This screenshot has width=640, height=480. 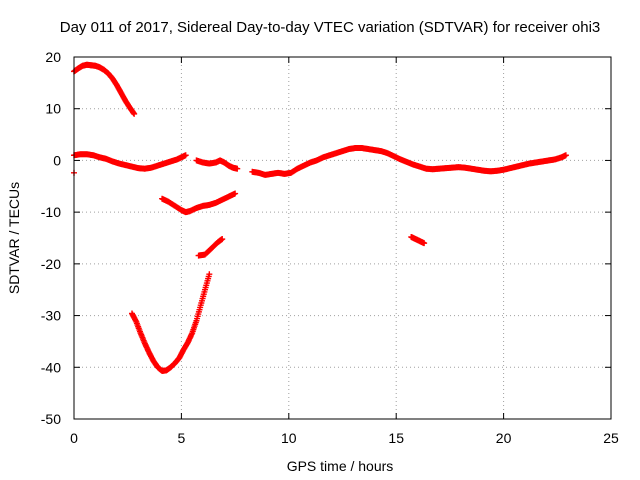 What do you see at coordinates (418, 240) in the screenshot?
I see `series-arc-small` at bounding box center [418, 240].